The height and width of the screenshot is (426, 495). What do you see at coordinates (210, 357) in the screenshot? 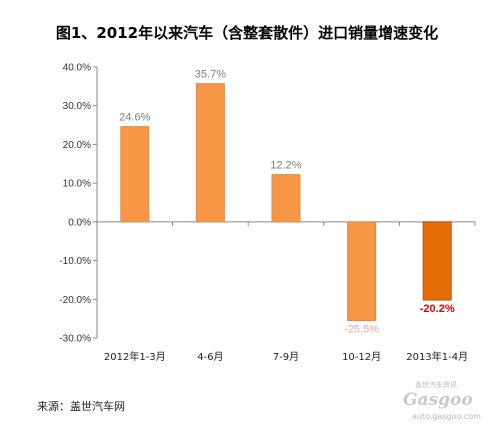
I see `x-tick-label: 4-6月` at bounding box center [210, 357].